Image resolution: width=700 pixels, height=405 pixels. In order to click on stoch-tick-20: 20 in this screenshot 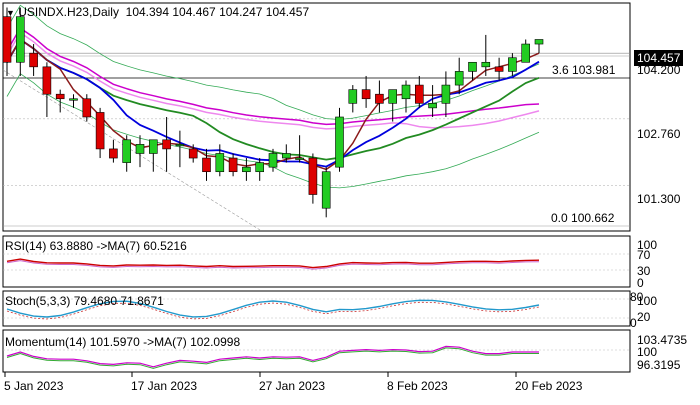, I will do `click(644, 317)`.